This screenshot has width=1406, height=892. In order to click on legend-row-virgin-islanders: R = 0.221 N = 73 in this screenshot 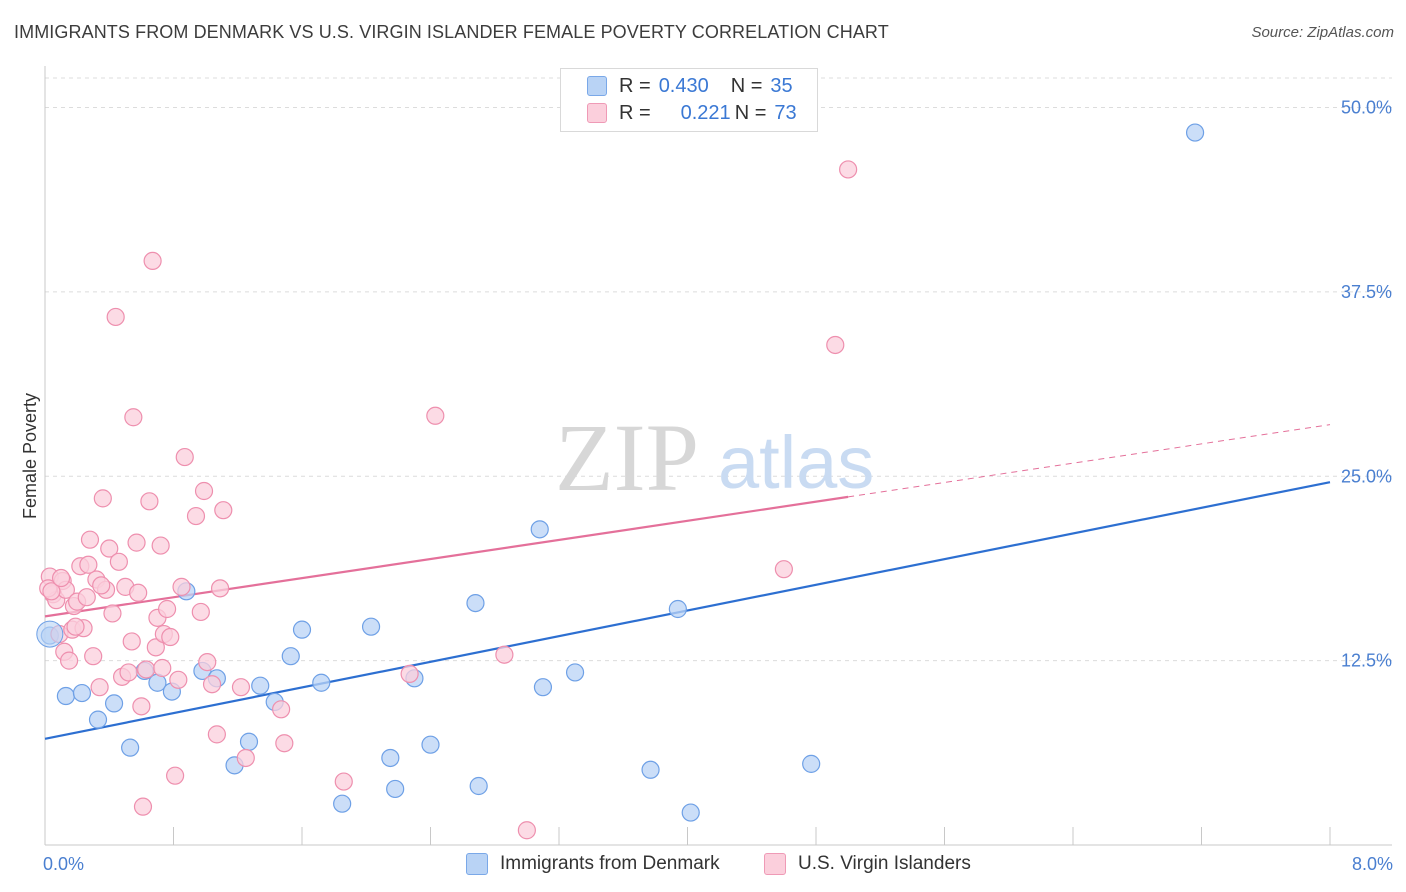, I will do `click(692, 113)`.